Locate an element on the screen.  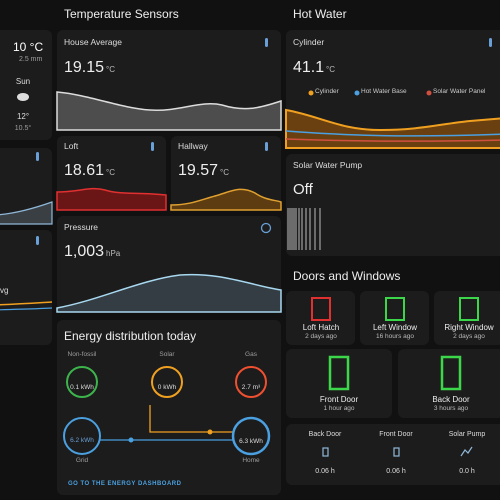
tile-name: Left Window is located at coordinates (395, 327).